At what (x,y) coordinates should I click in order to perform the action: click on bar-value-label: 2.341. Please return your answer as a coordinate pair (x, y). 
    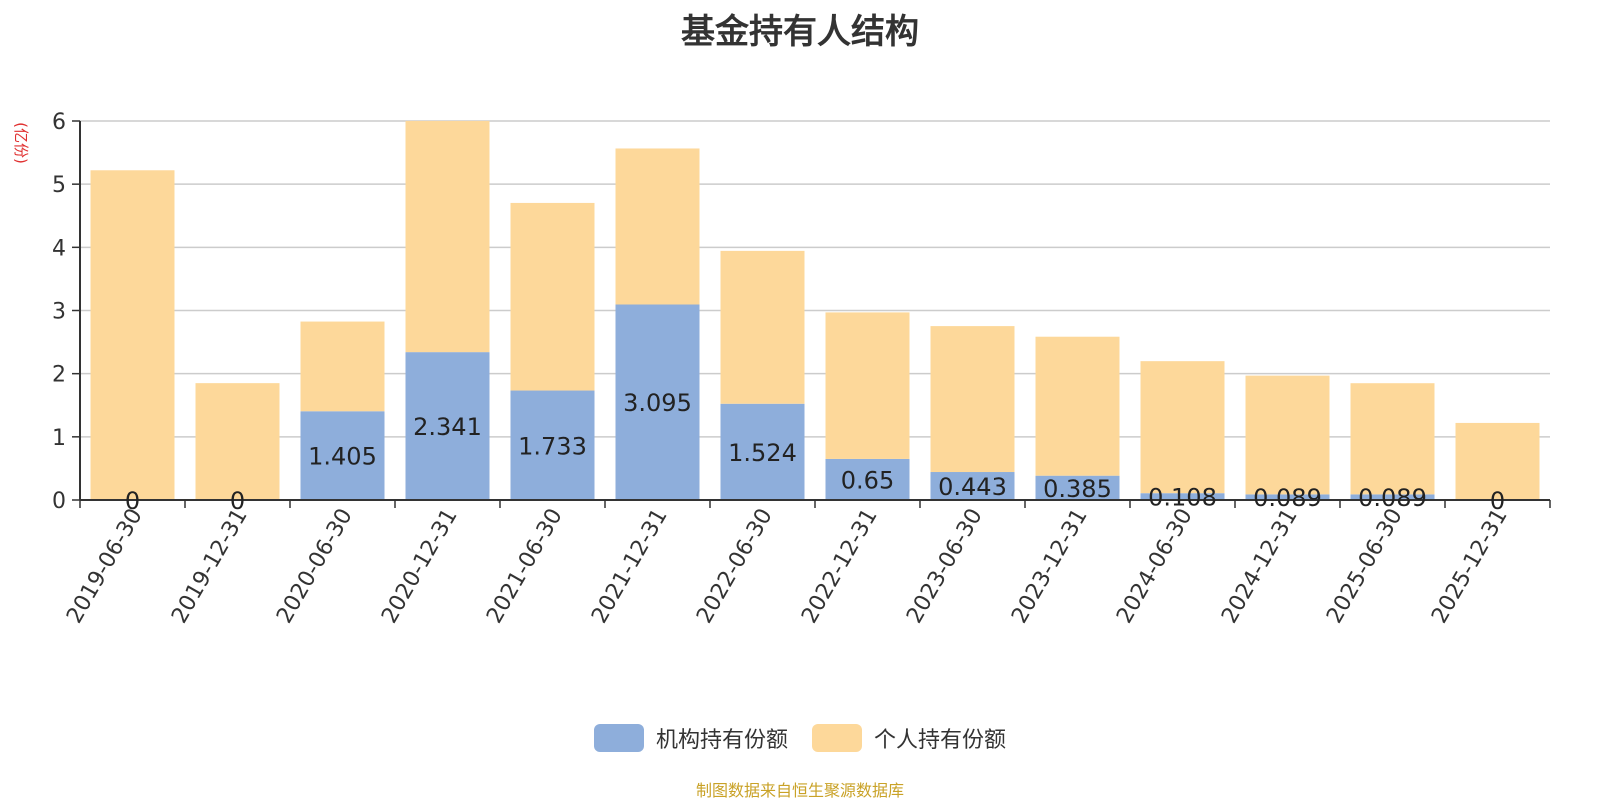
    Looking at the image, I should click on (447, 427).